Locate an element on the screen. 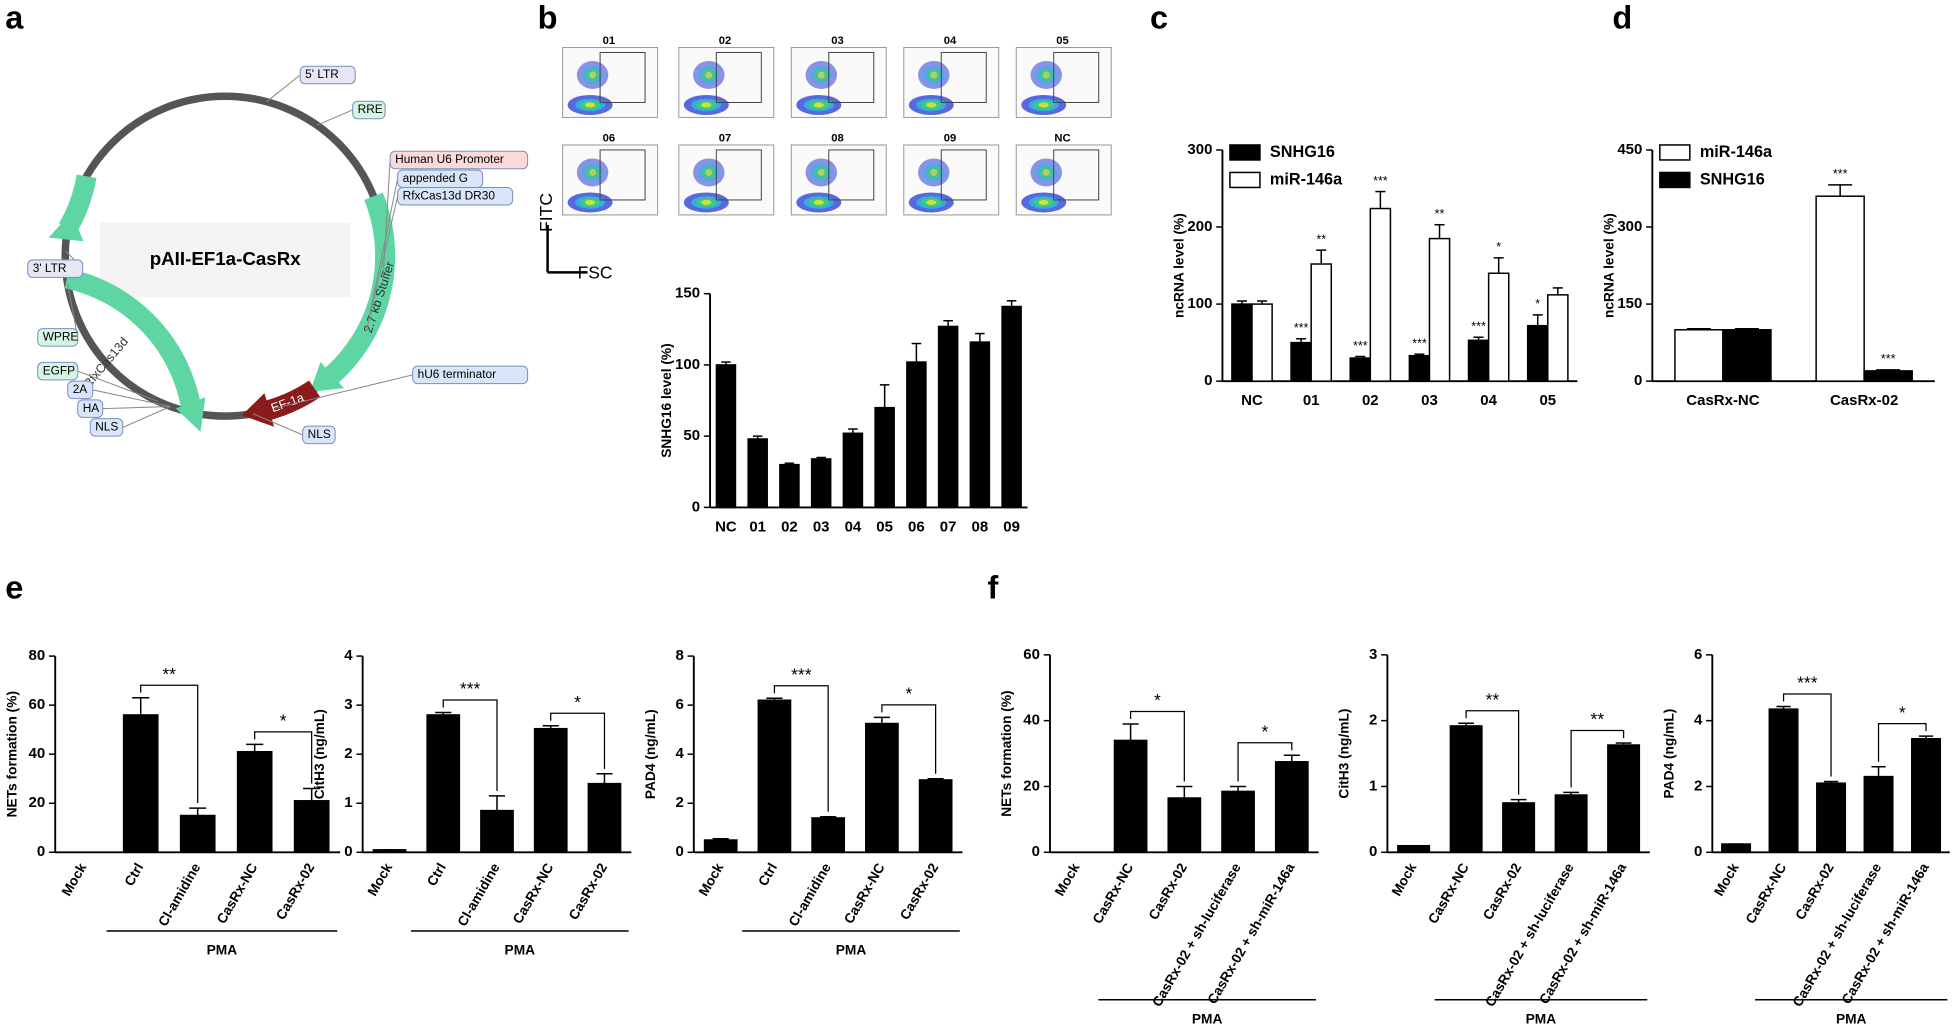 The height and width of the screenshot is (1026, 1960). flow-y-label: FITC is located at coordinates (546, 212).